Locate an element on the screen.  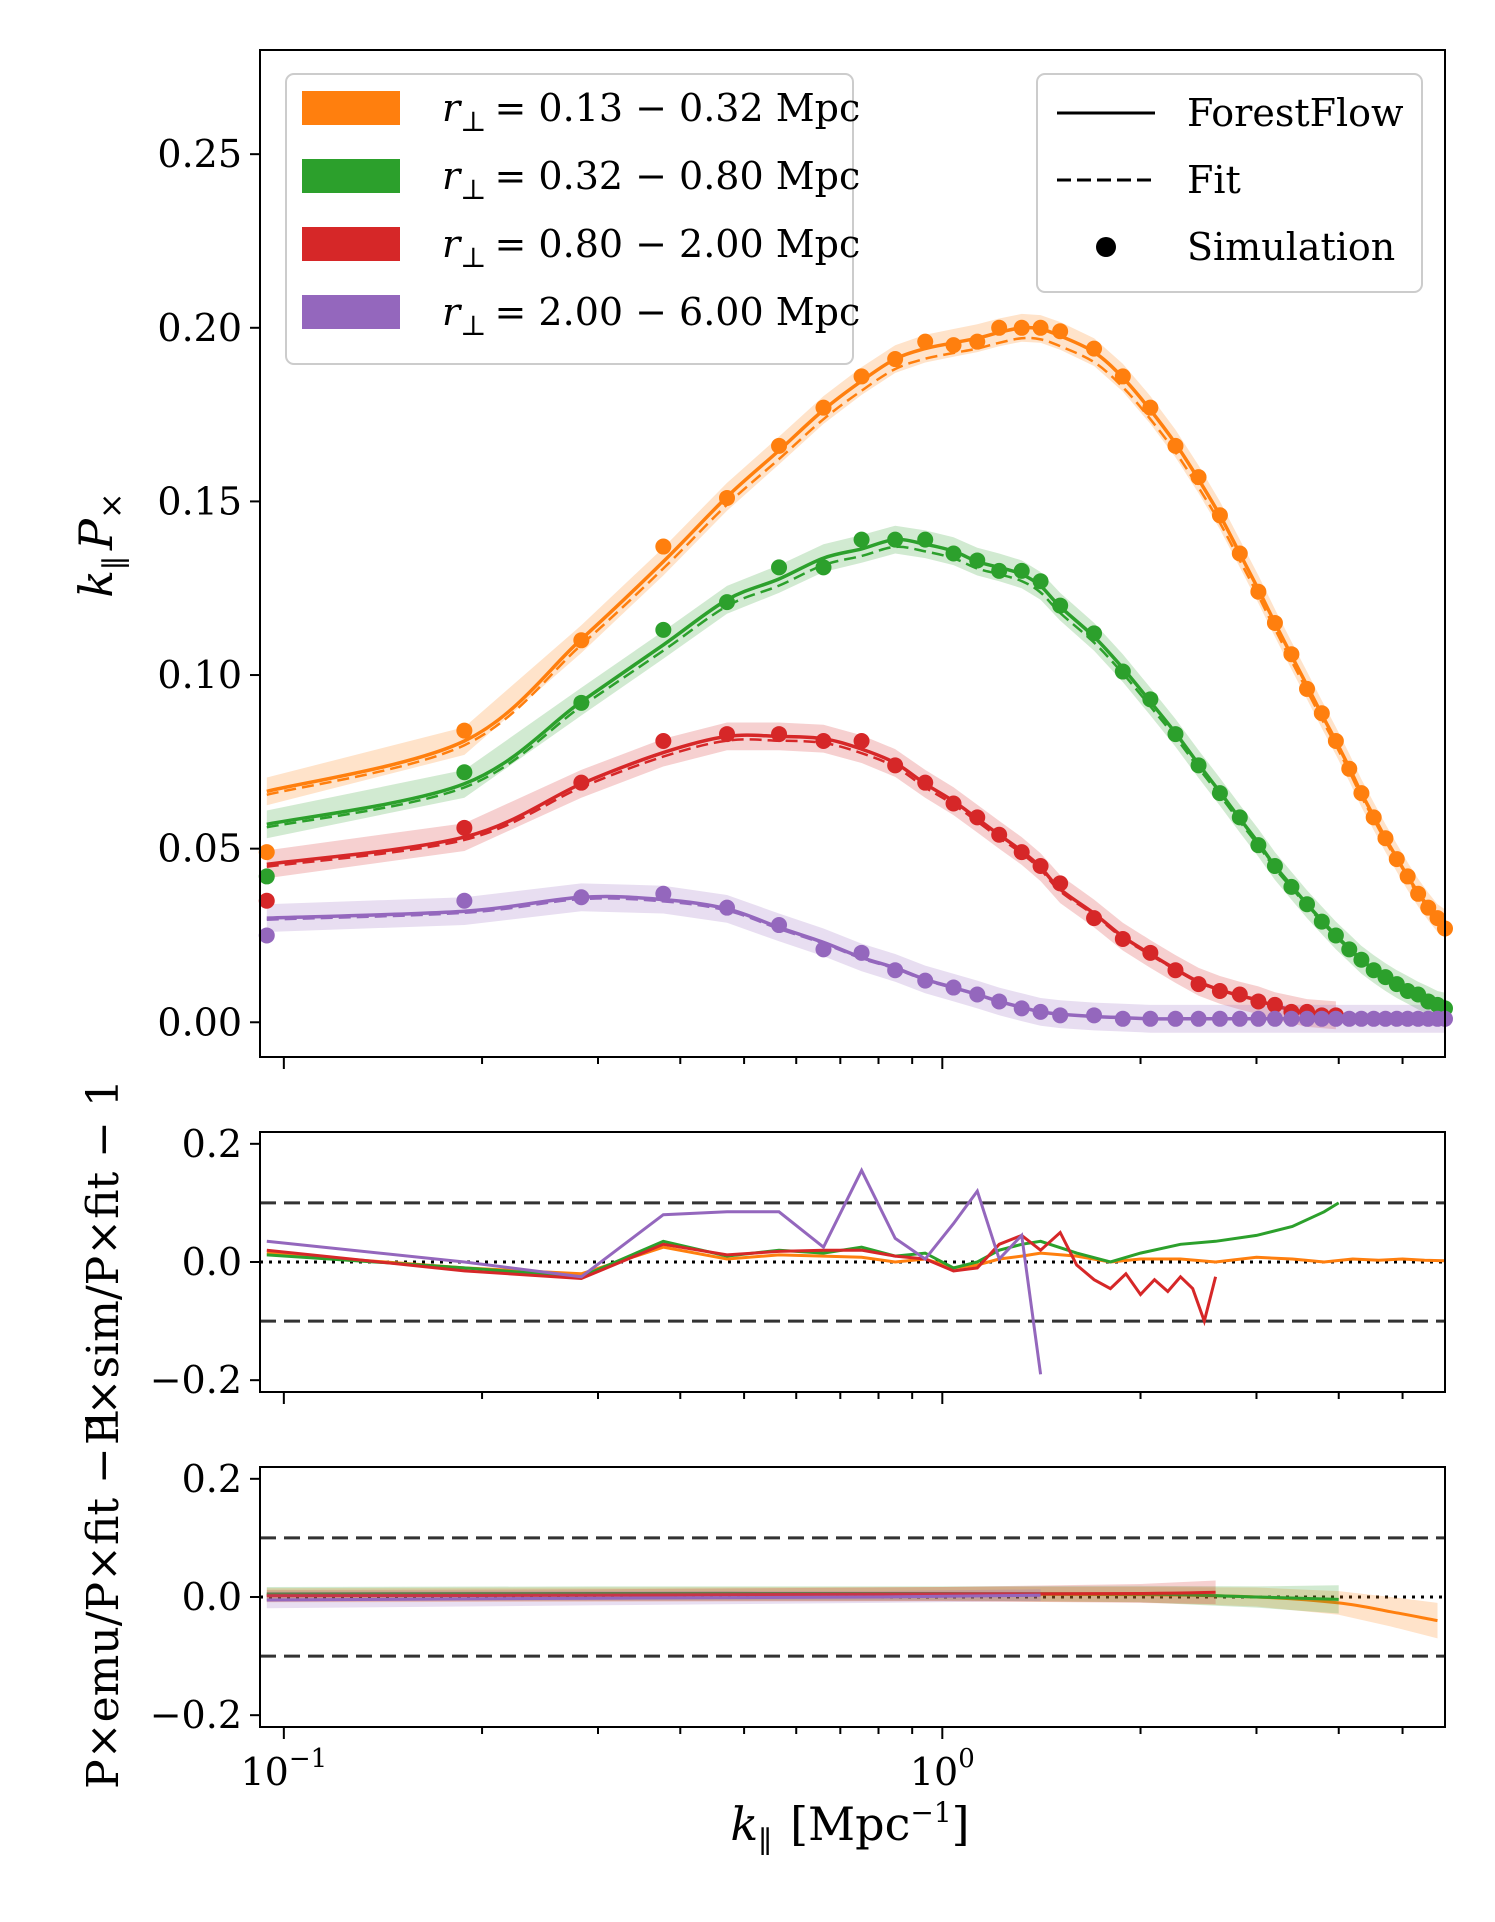
residual-line-purple is located at coordinates (654, 1271).